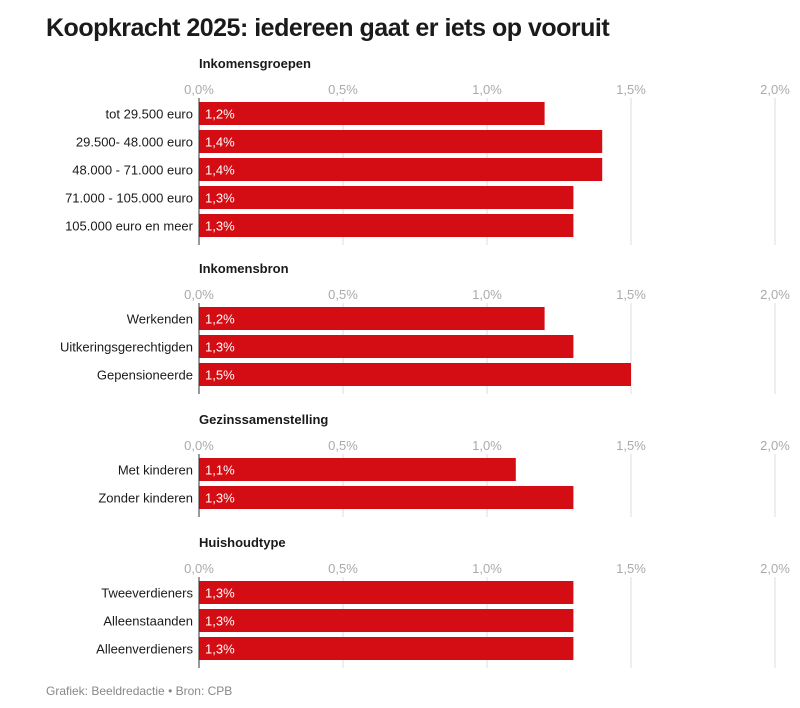 The width and height of the screenshot is (800, 708). Describe the element at coordinates (155, 470) in the screenshot. I see `category-label: Met kinderen` at that location.